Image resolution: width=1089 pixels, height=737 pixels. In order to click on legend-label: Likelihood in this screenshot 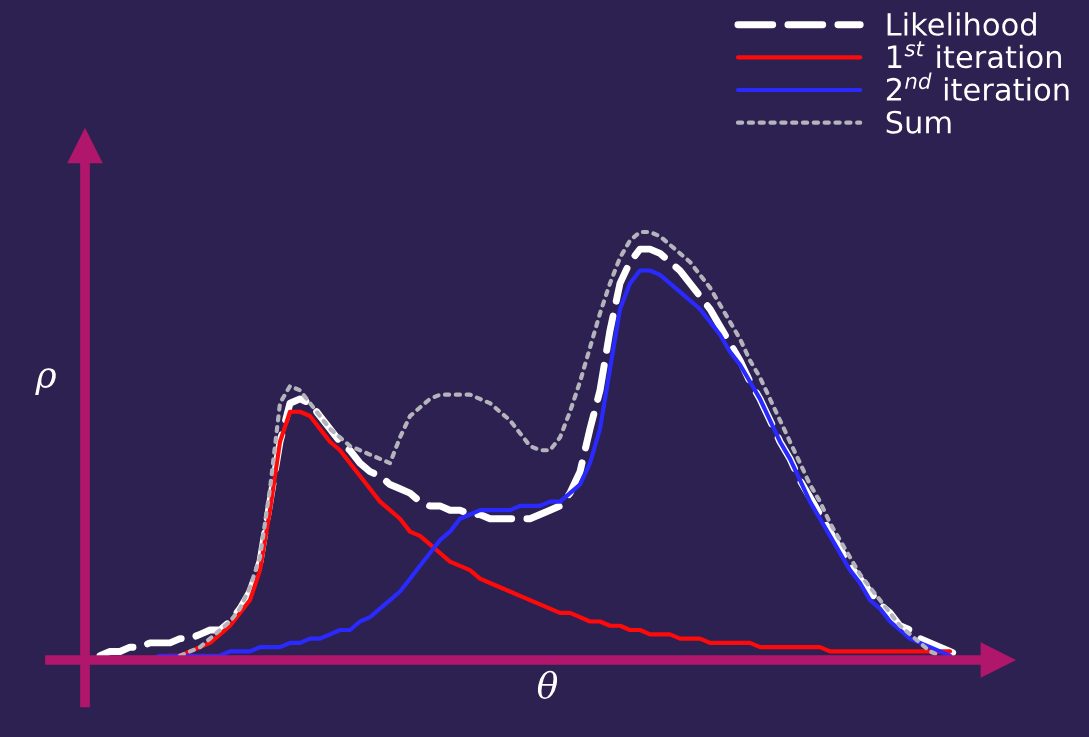, I will do `click(961, 24)`.